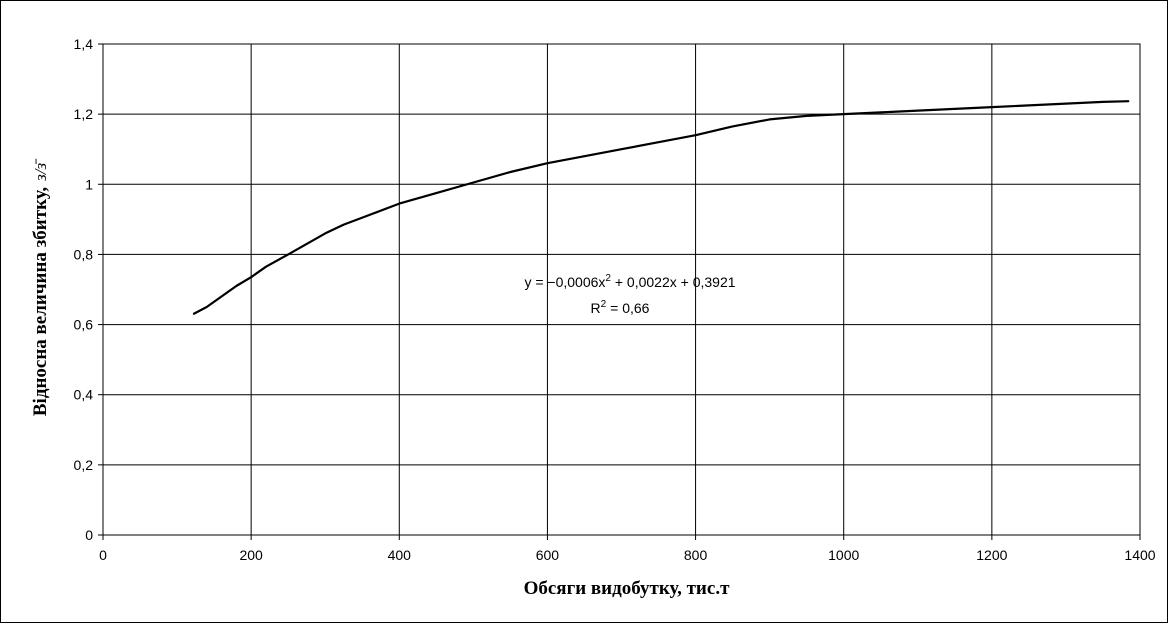 The width and height of the screenshot is (1168, 623). Describe the element at coordinates (251, 555) in the screenshot. I see `x-tick-label: 200` at that location.